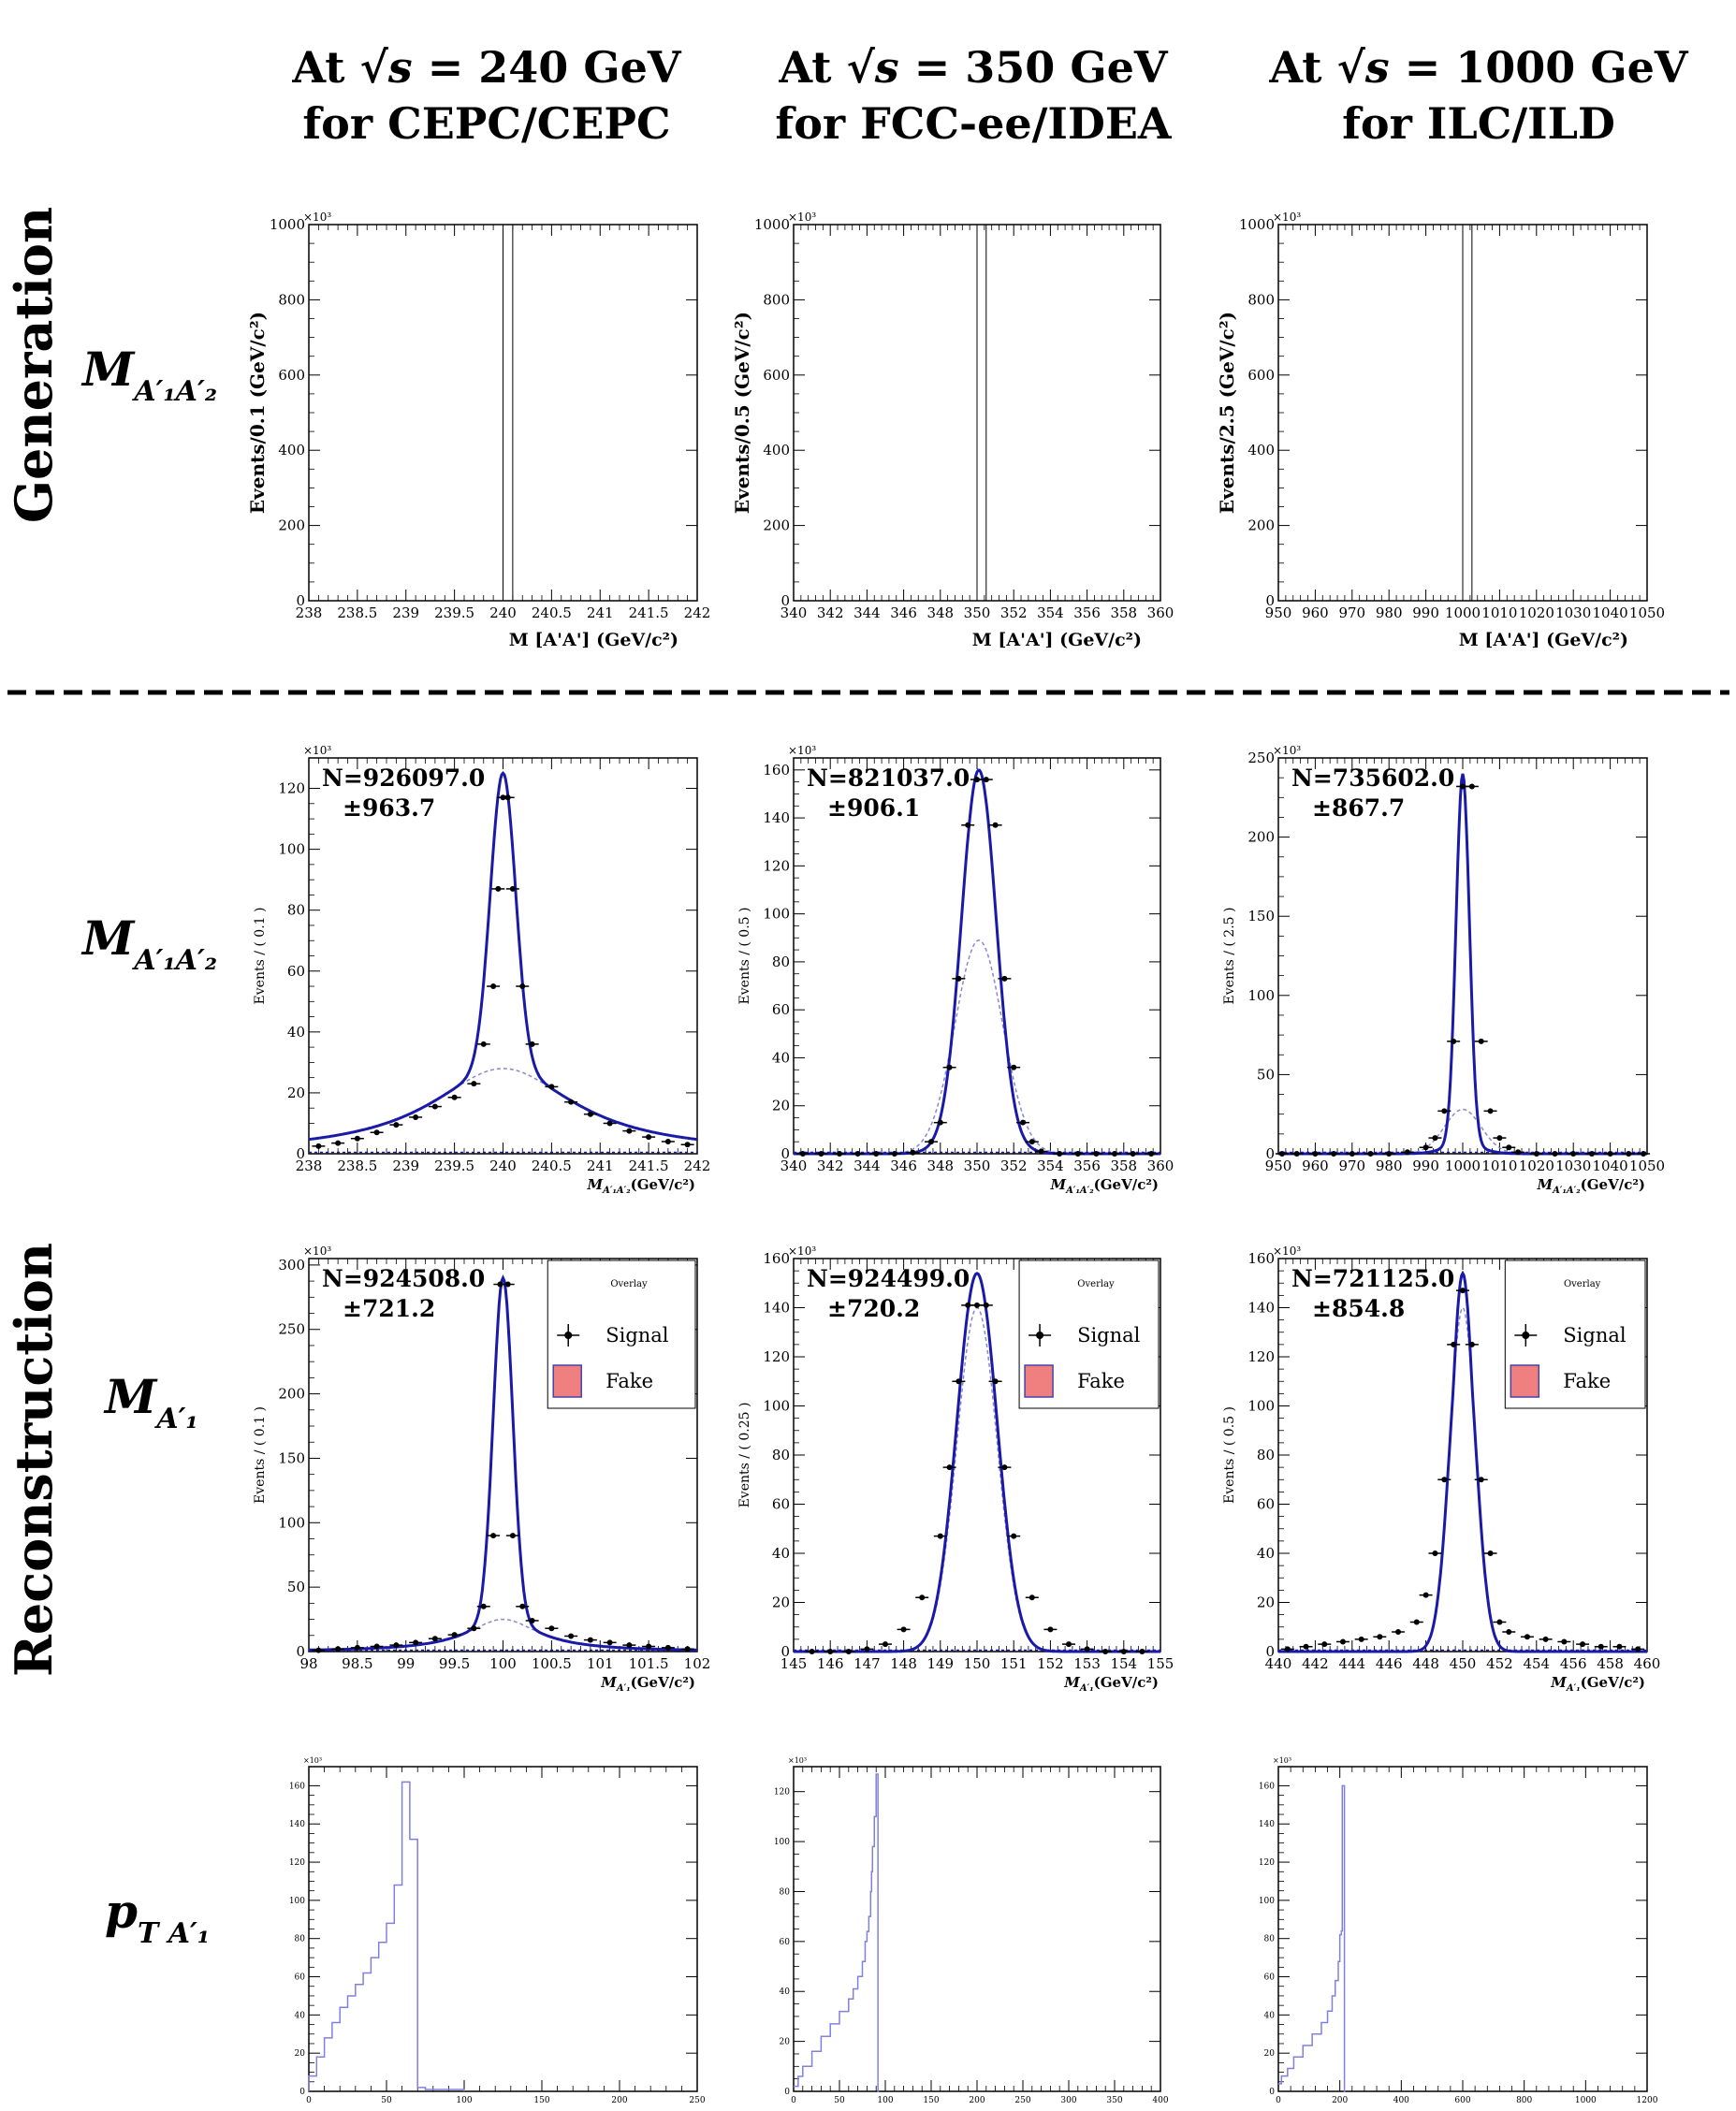 This screenshot has height=2111, width=1736. Describe the element at coordinates (978, 1166) in the screenshot. I see `x-tick-label: 350` at that location.